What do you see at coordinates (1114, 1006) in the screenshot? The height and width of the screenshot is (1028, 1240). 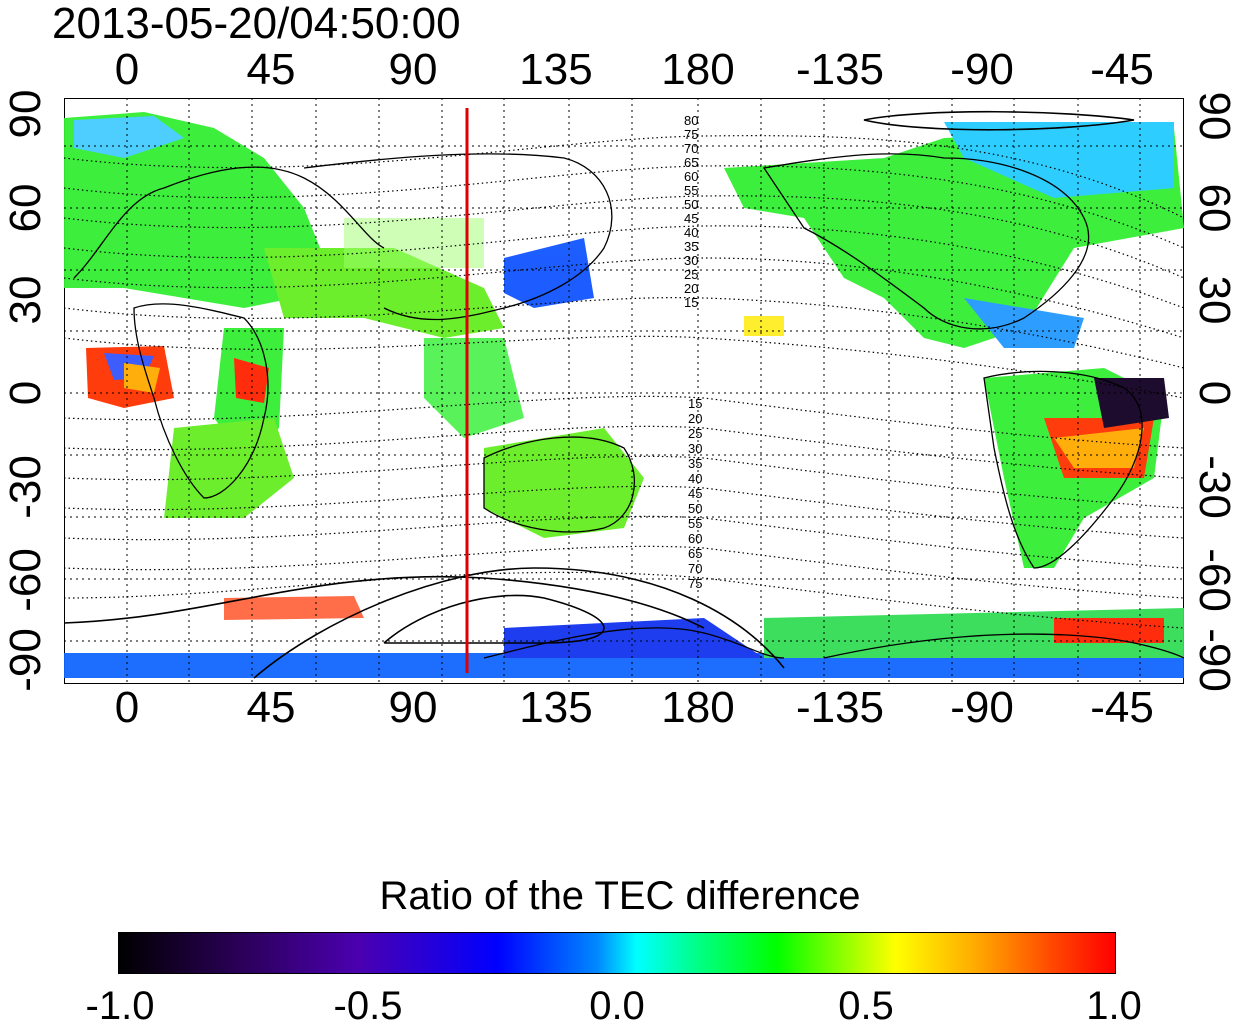 I see `colorbar-tick: 1.0` at bounding box center [1114, 1006].